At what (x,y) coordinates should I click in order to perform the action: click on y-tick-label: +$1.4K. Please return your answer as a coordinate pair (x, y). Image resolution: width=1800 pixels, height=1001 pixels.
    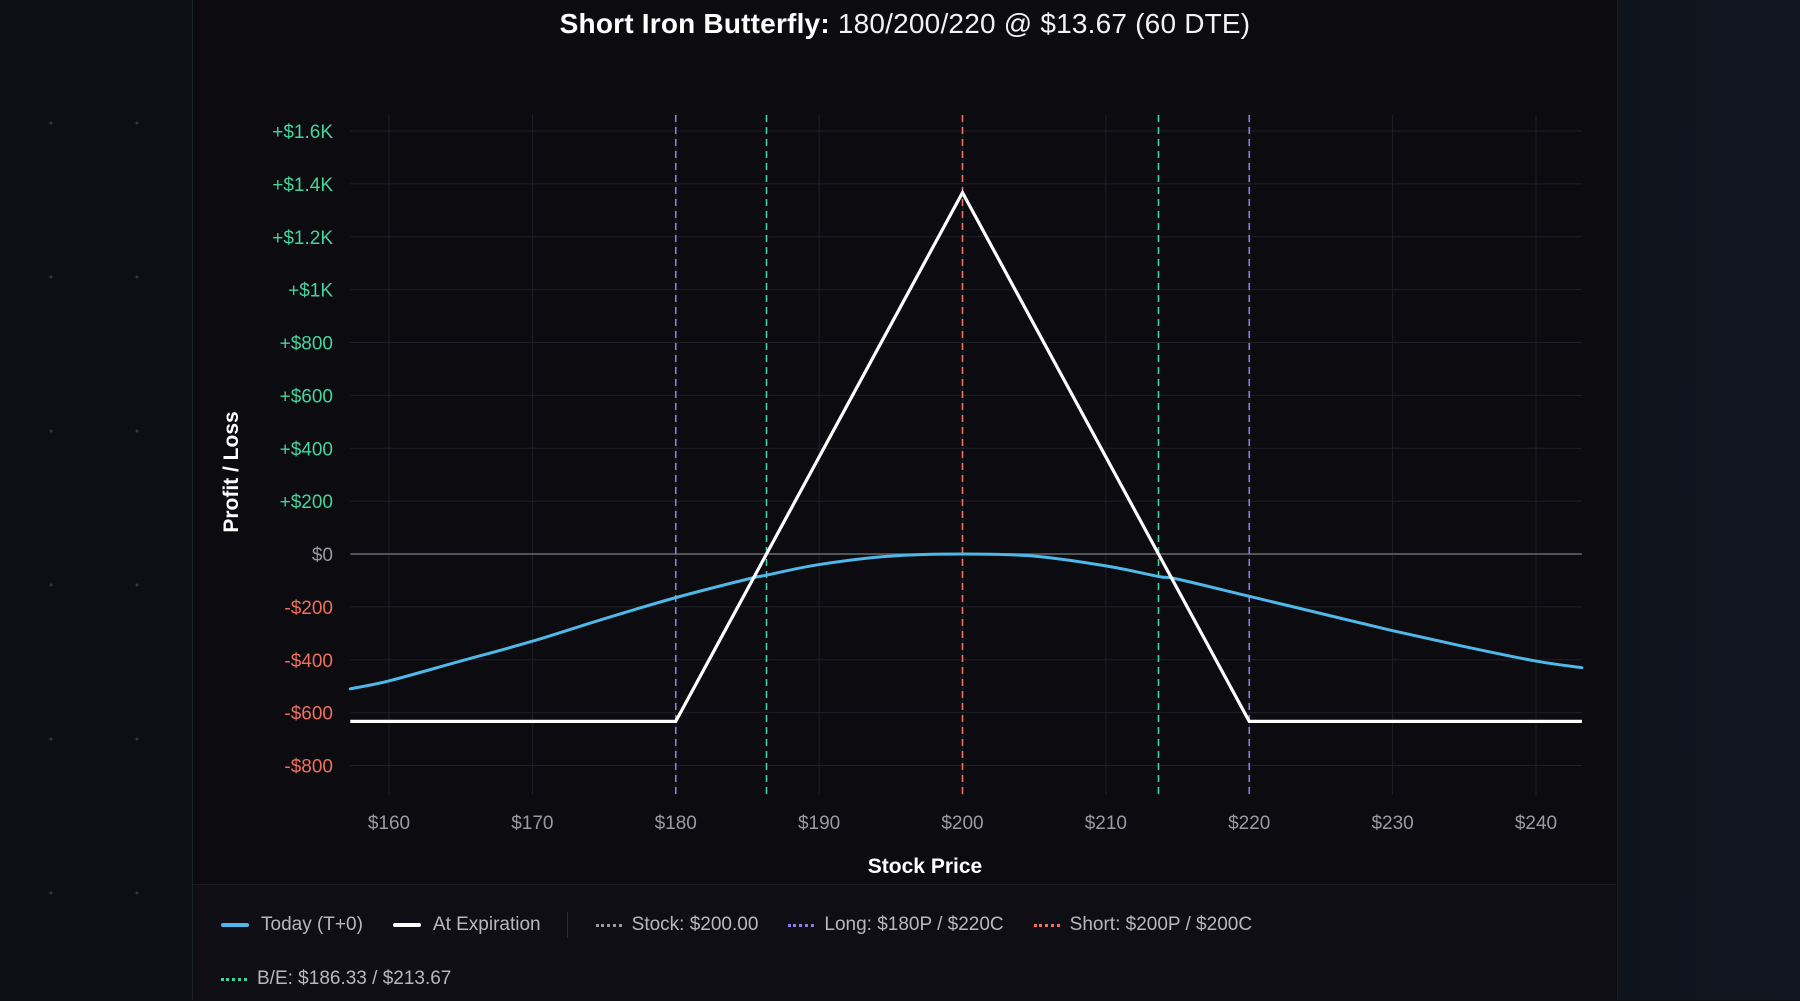
    Looking at the image, I should click on (302, 185).